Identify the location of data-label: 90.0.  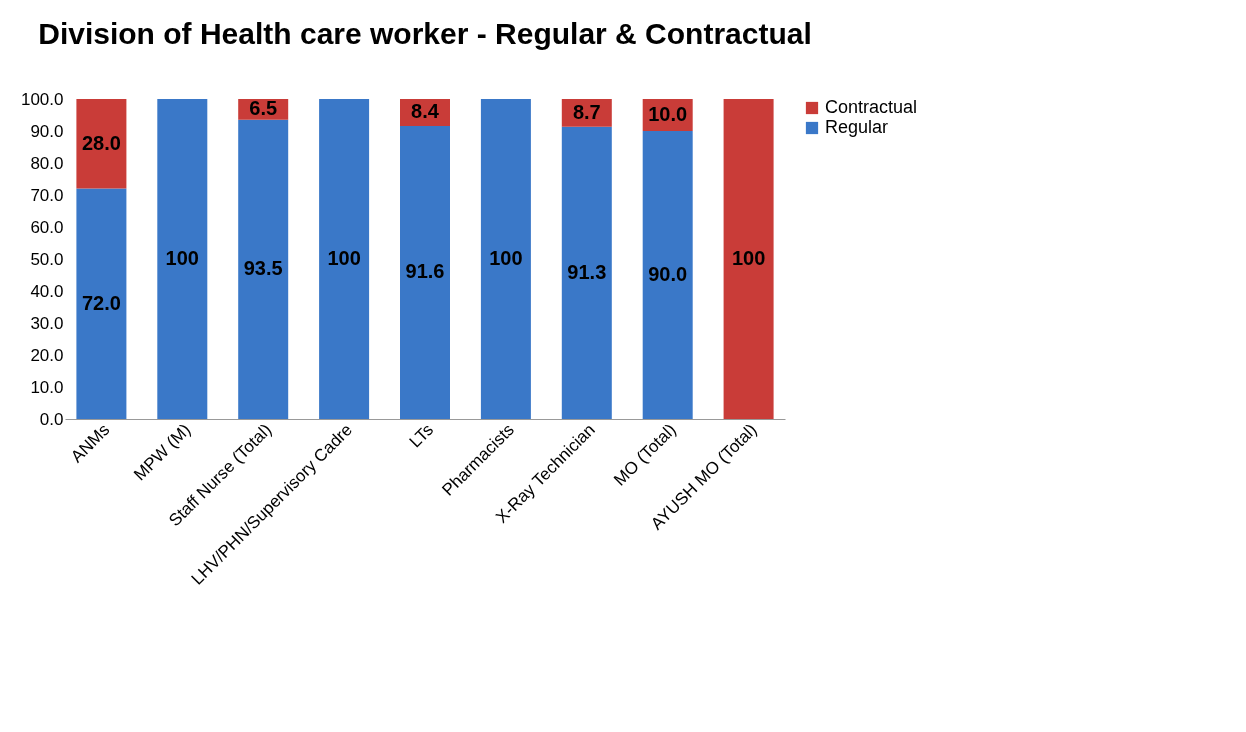
(668, 274).